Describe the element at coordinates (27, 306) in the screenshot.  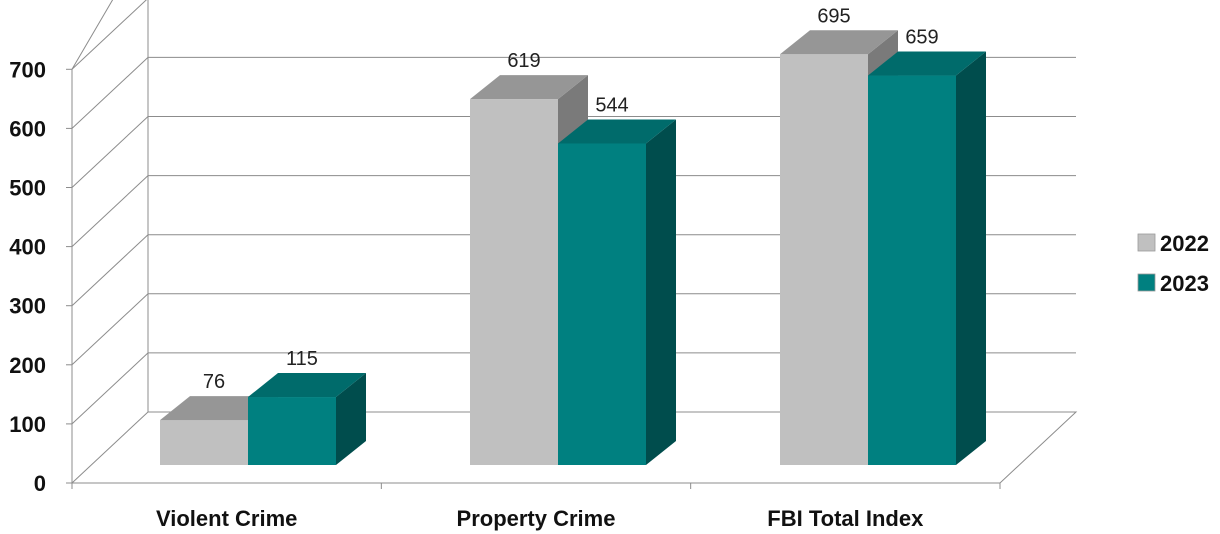
I see `y-tick-label: 300` at that location.